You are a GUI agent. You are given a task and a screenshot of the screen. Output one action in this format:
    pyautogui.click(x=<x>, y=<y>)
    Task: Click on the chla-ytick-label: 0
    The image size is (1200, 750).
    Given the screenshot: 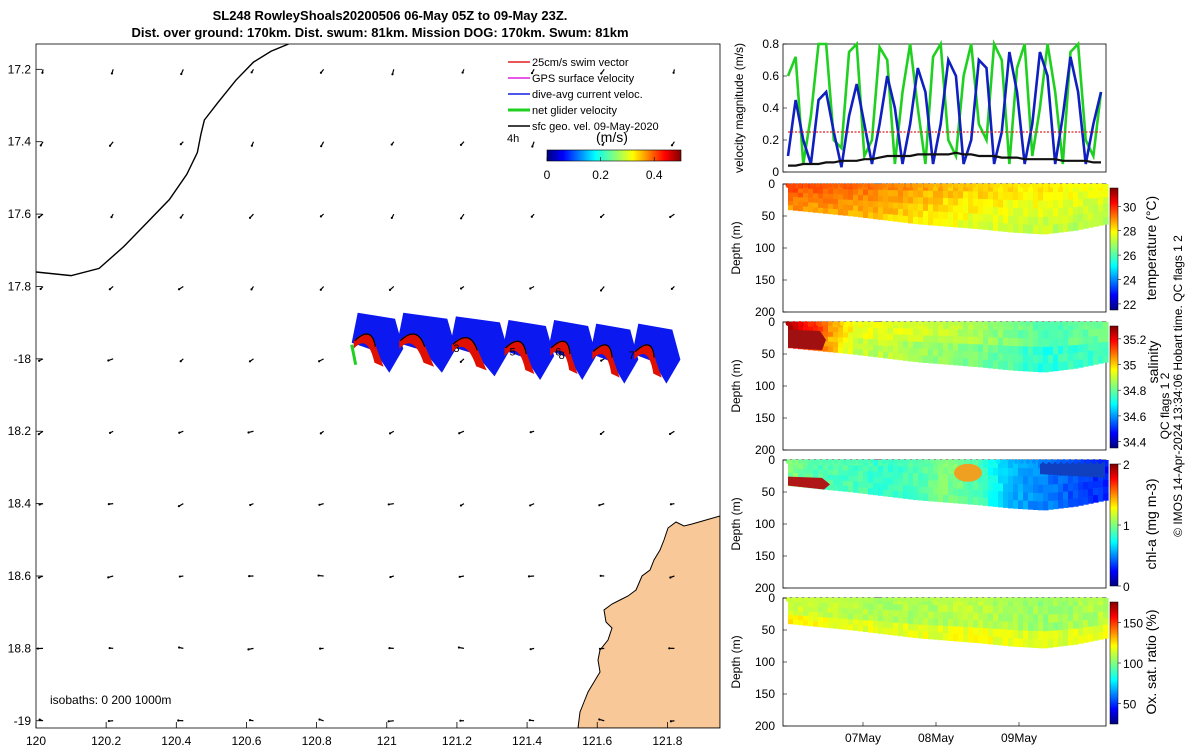 What is the action you would take?
    pyautogui.click(x=771, y=460)
    